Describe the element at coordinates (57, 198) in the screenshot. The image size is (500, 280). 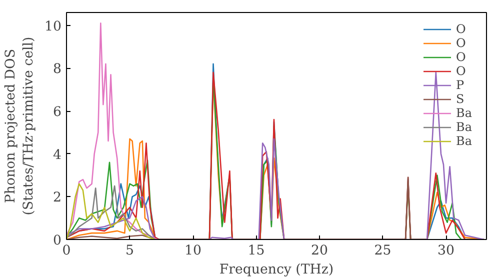
I see `y-tick-label: 2` at that location.